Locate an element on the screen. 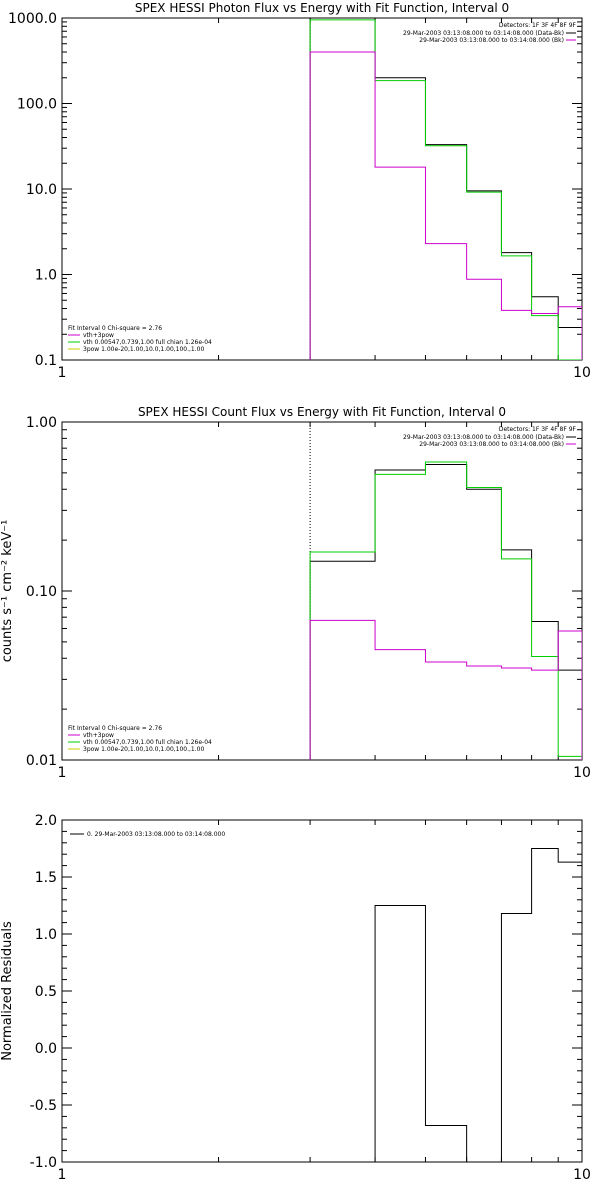  y-tick-label: 0.01 is located at coordinates (41, 761).